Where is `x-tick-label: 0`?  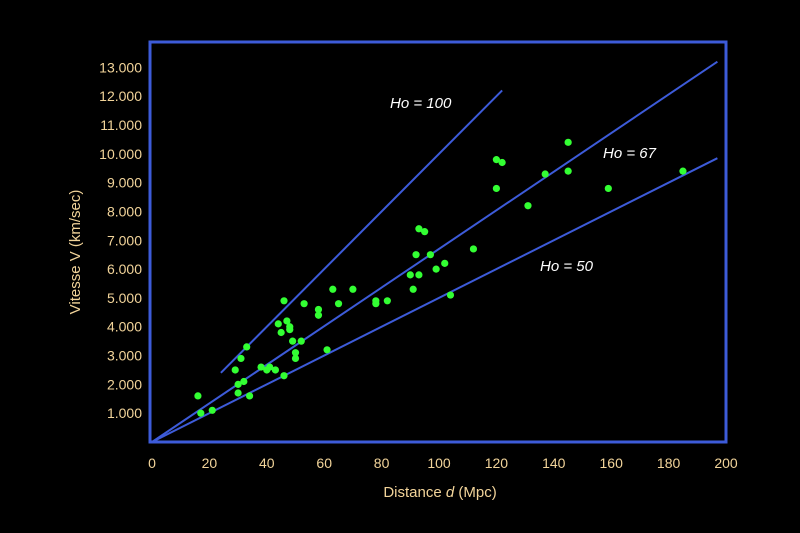 x-tick-label: 0 is located at coordinates (152, 463).